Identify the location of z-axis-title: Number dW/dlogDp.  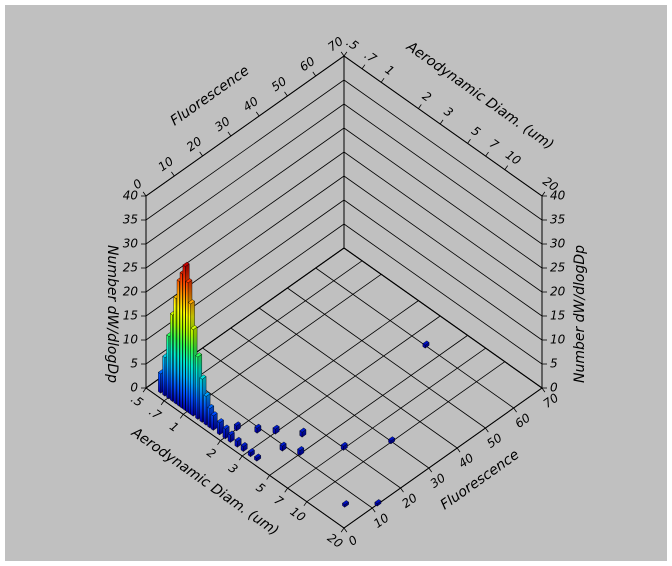
(580, 314).